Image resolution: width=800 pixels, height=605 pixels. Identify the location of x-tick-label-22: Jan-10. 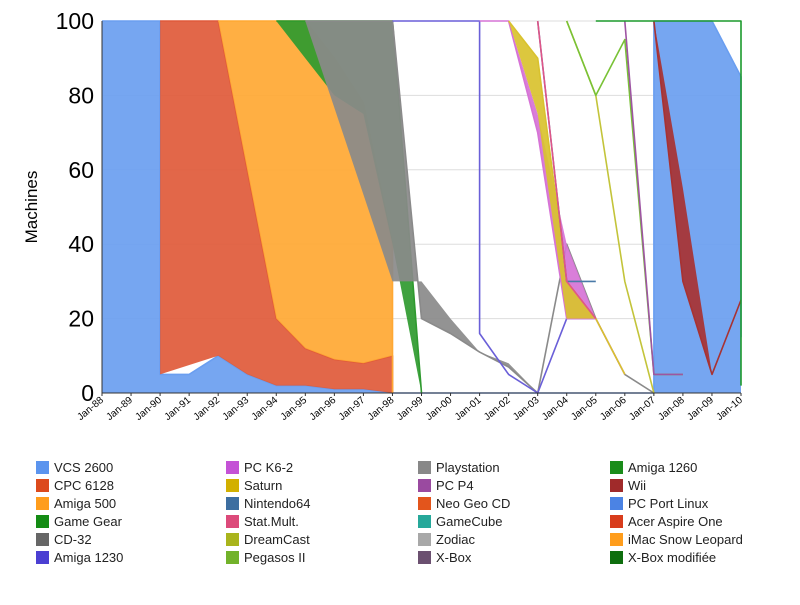
(729, 409).